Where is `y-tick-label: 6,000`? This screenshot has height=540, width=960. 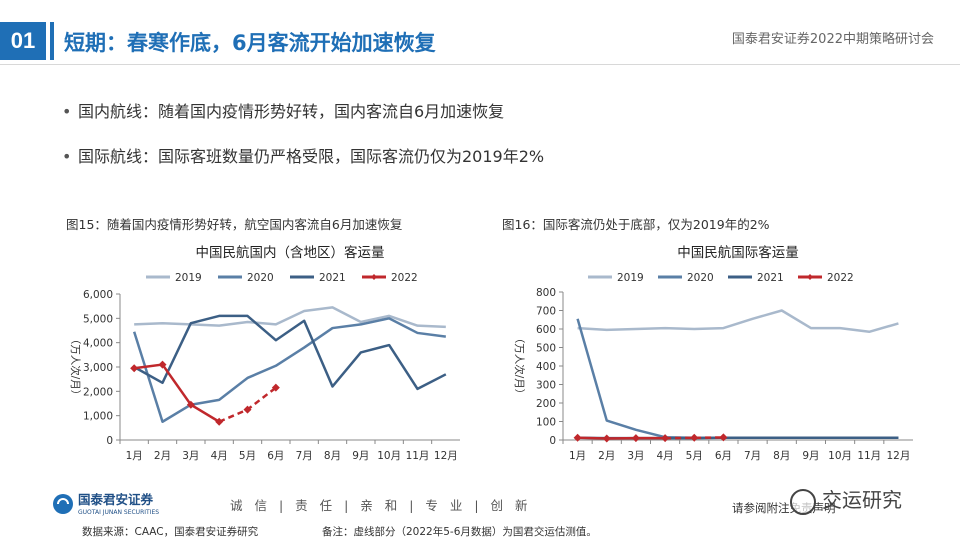
y-tick-label: 6,000 is located at coordinates (98, 295).